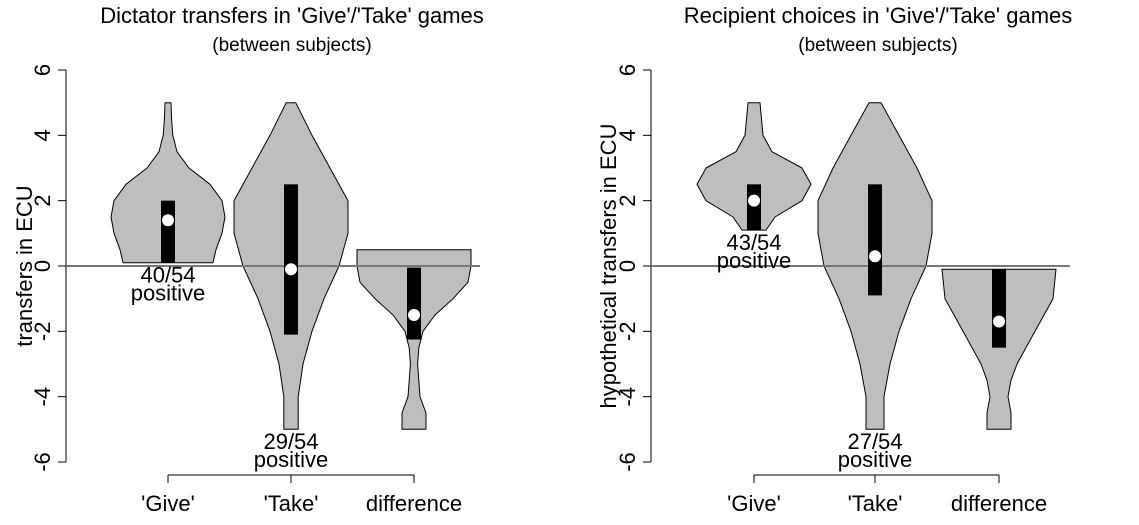 This screenshot has height=525, width=1139. What do you see at coordinates (290, 441) in the screenshot?
I see `annotation: 29/54` at bounding box center [290, 441].